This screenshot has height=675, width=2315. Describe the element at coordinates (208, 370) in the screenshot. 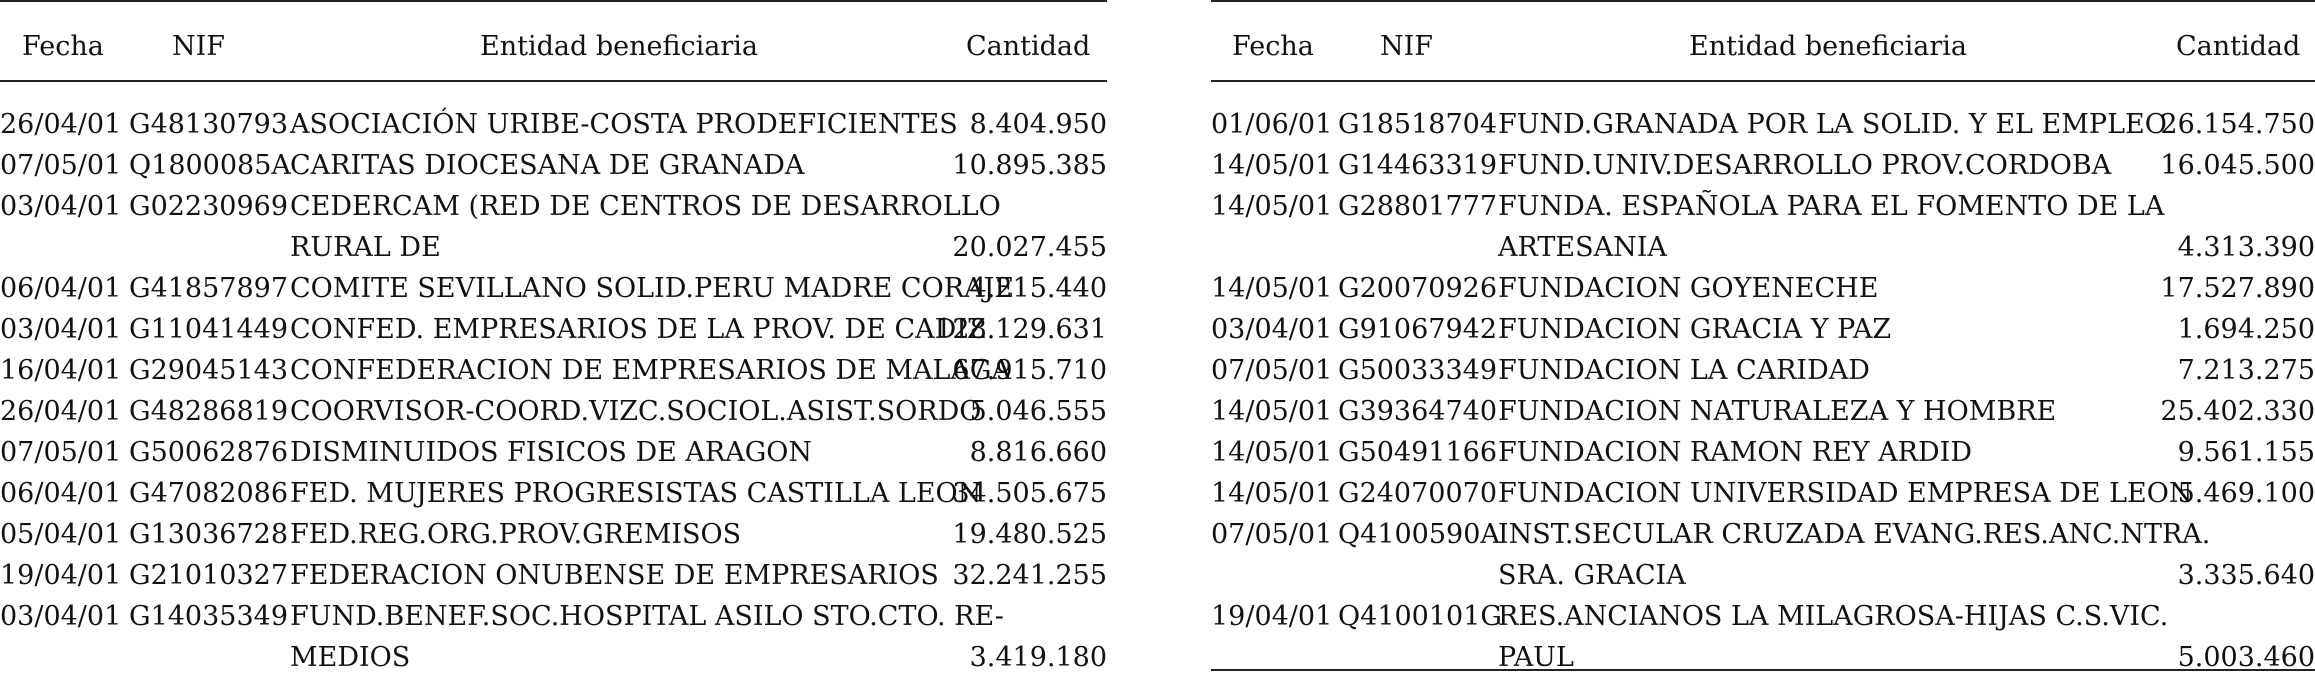

I see `cell-nif: G29045143` at that location.